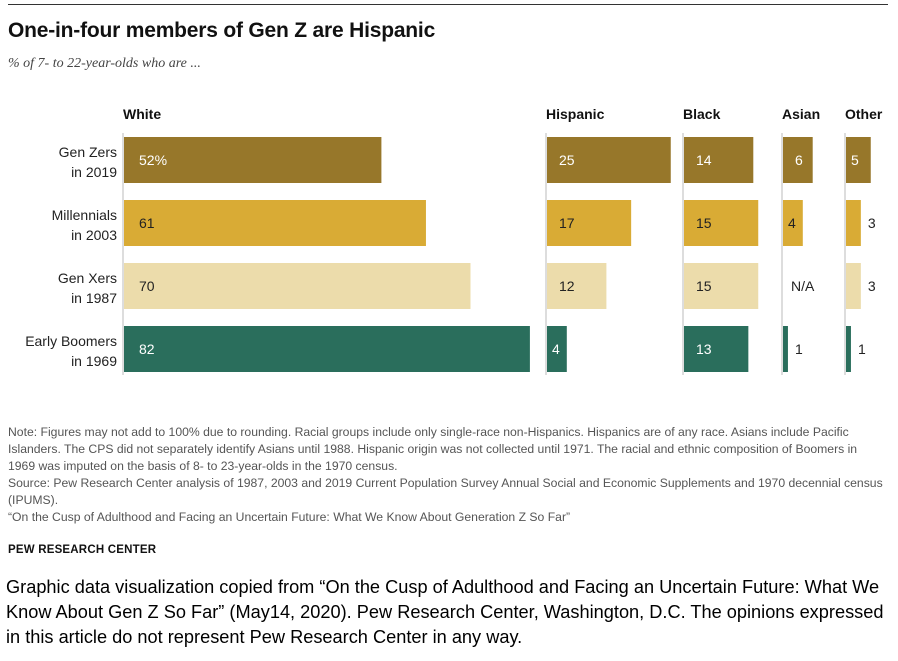  What do you see at coordinates (567, 223) in the screenshot?
I see `data-label: 17` at bounding box center [567, 223].